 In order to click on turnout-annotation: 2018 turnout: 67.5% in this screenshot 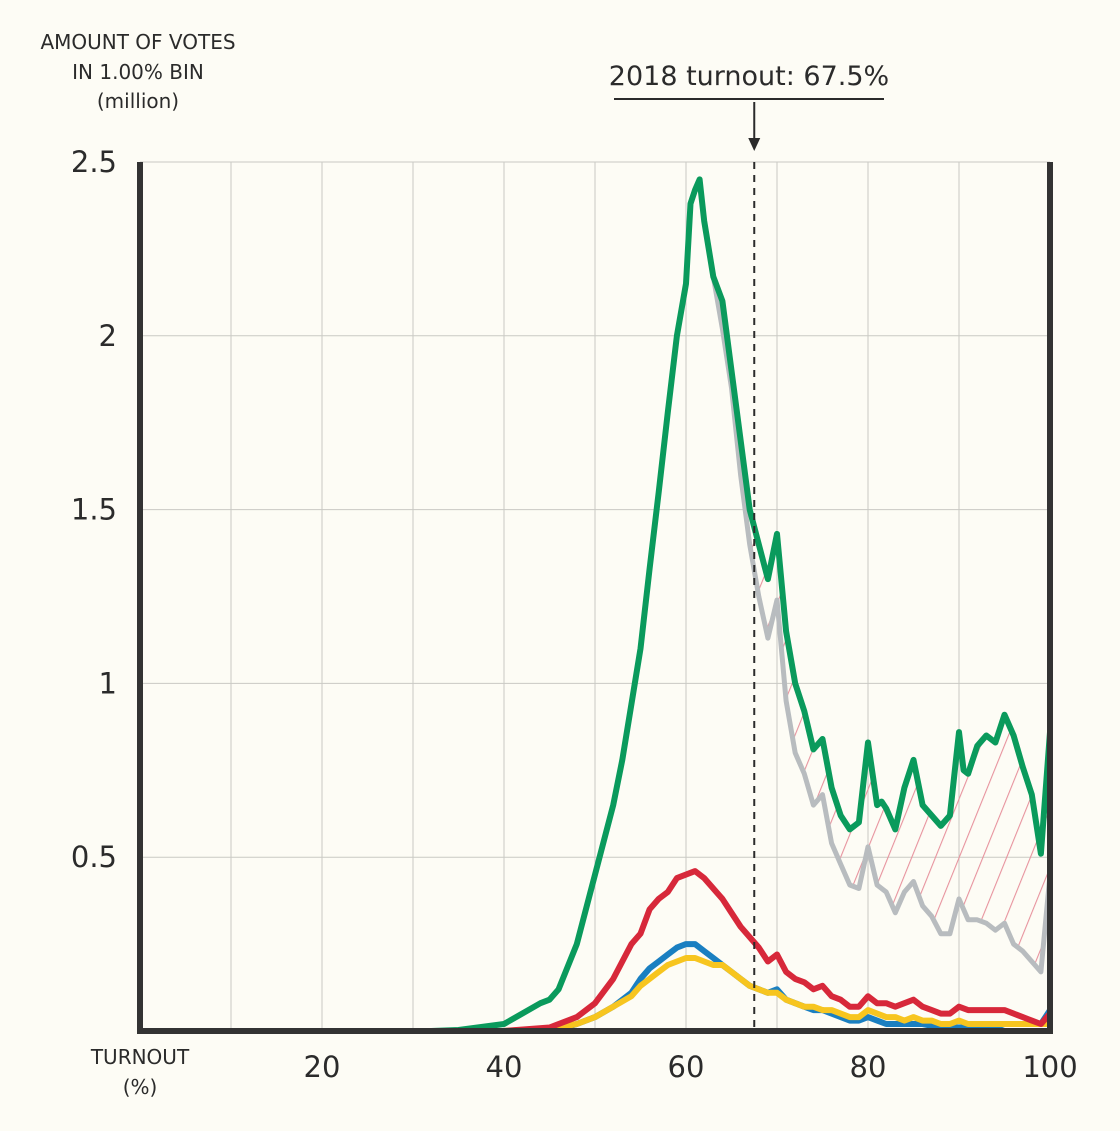, I will do `click(749, 76)`.